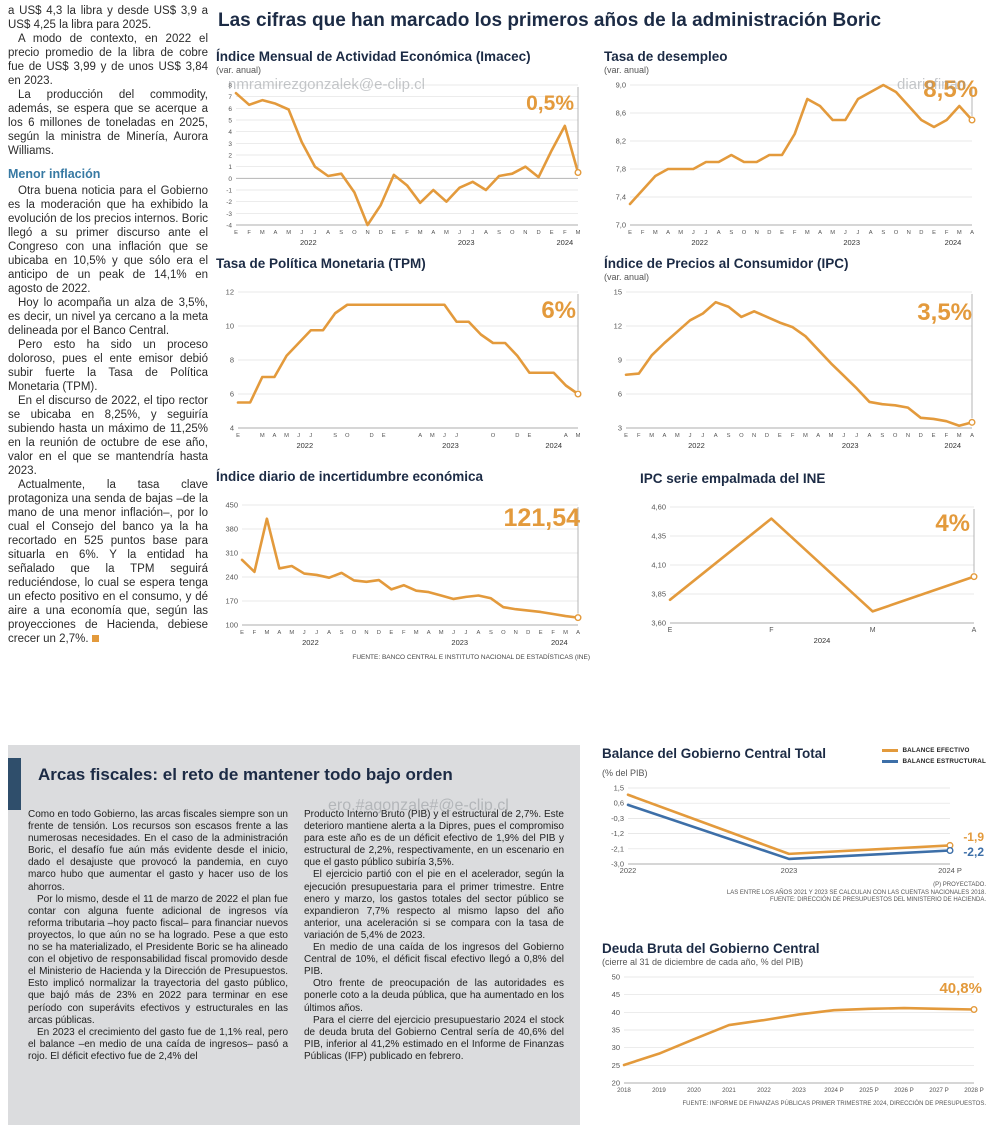 Image resolution: width=988 pixels, height=1133 pixels. I want to click on svg-text: 3, so click(620, 428).